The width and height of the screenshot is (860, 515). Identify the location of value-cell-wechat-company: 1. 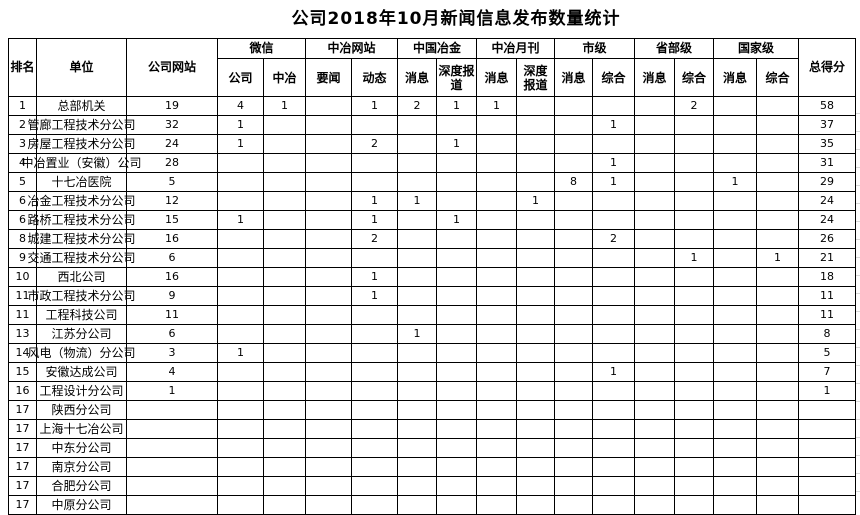
(240, 353).